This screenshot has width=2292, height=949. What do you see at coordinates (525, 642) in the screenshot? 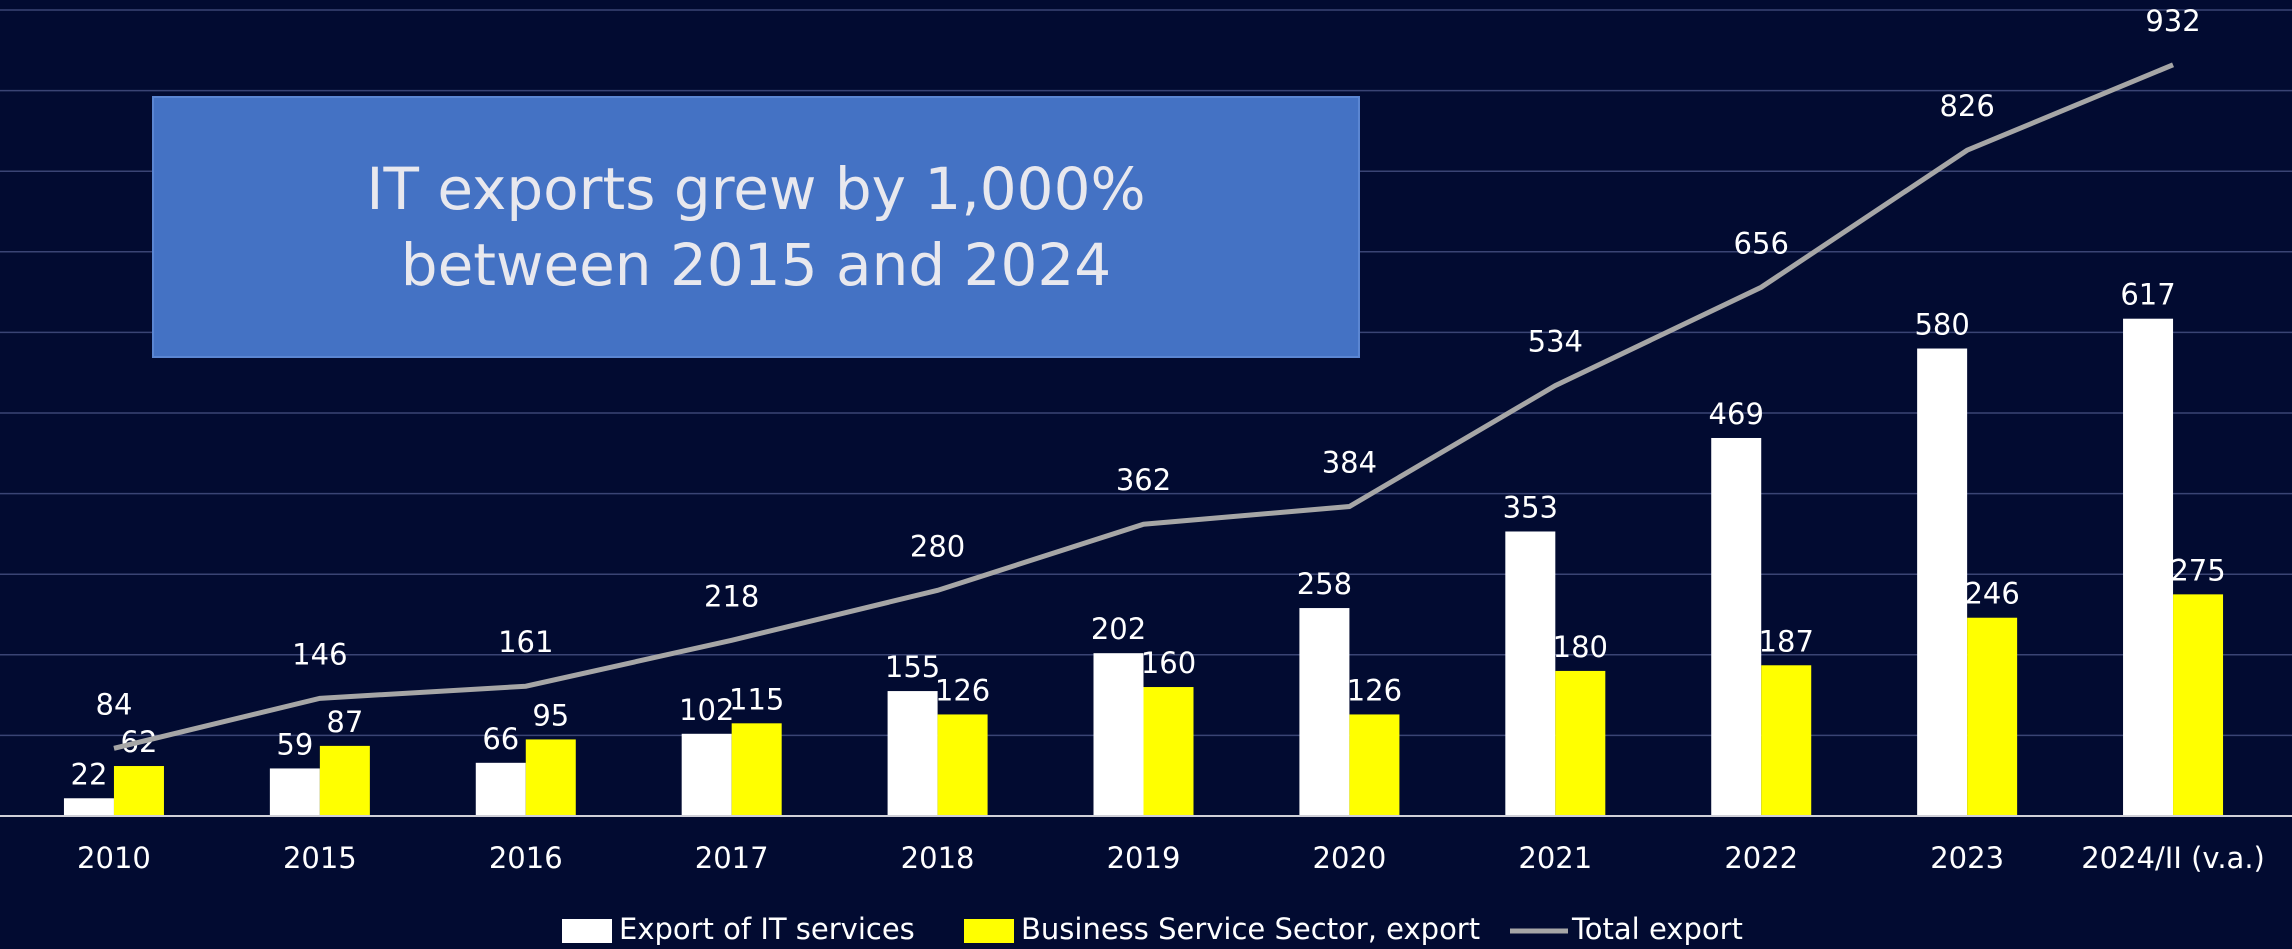
I see `data-label: 161` at bounding box center [525, 642].